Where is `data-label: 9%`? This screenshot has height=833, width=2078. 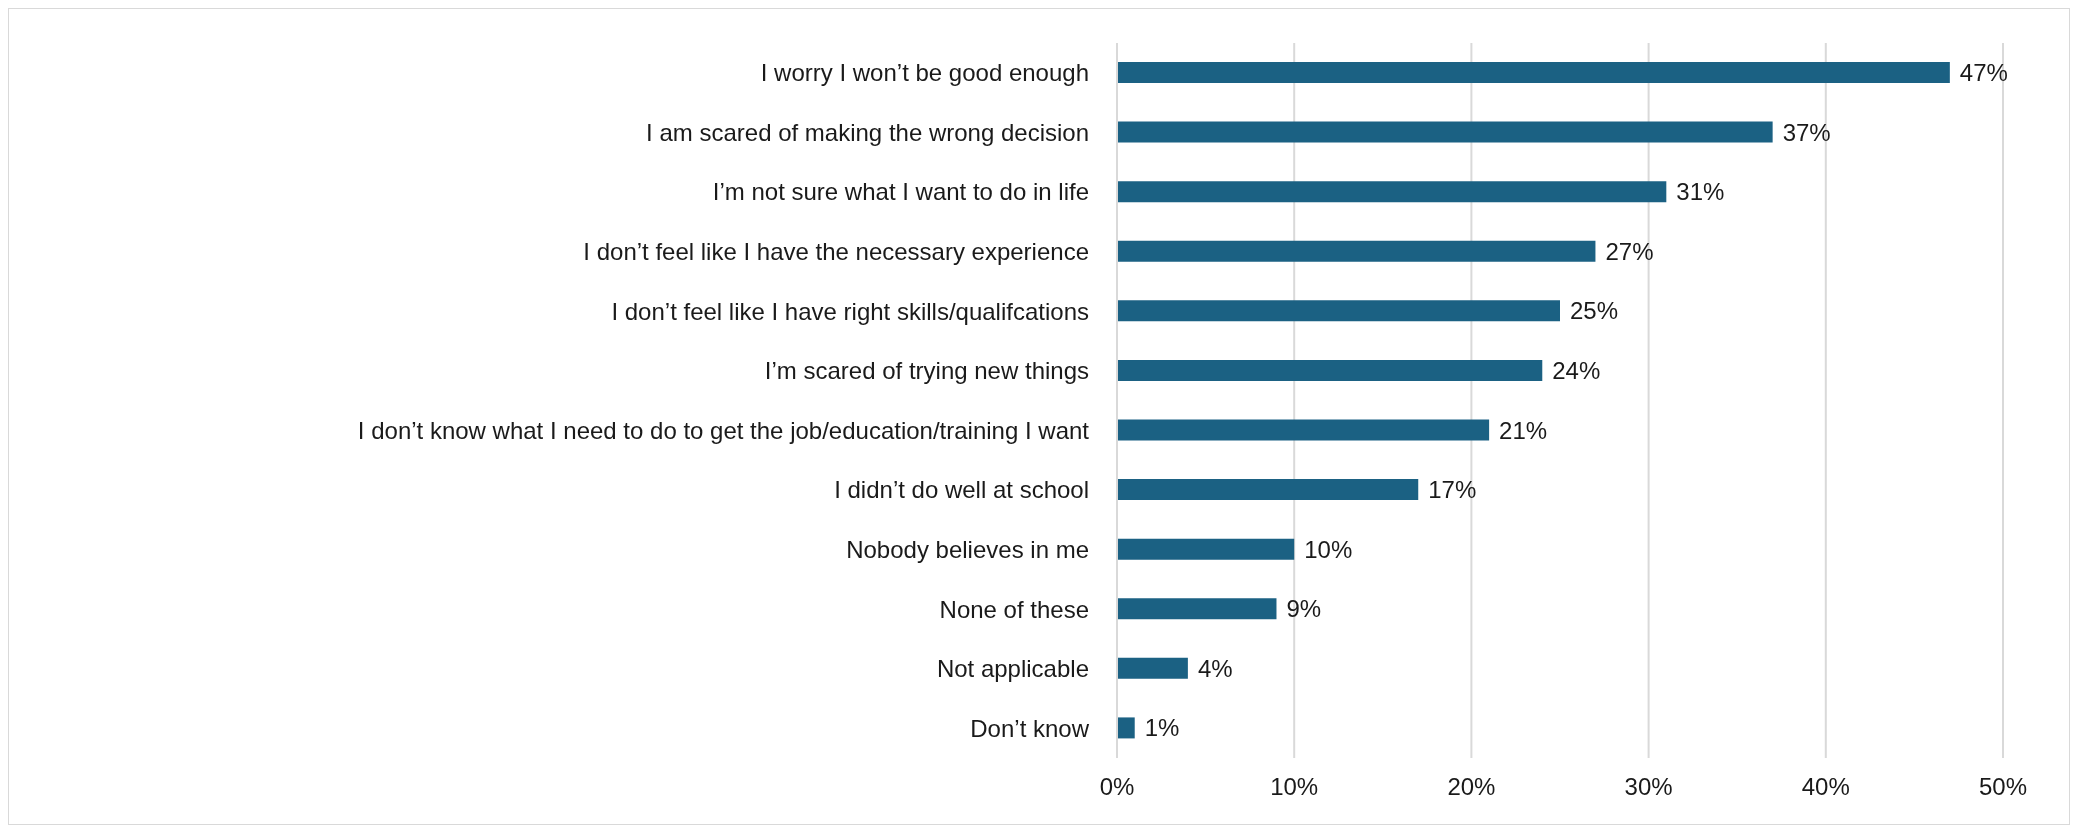 data-label: 9% is located at coordinates (1304, 609).